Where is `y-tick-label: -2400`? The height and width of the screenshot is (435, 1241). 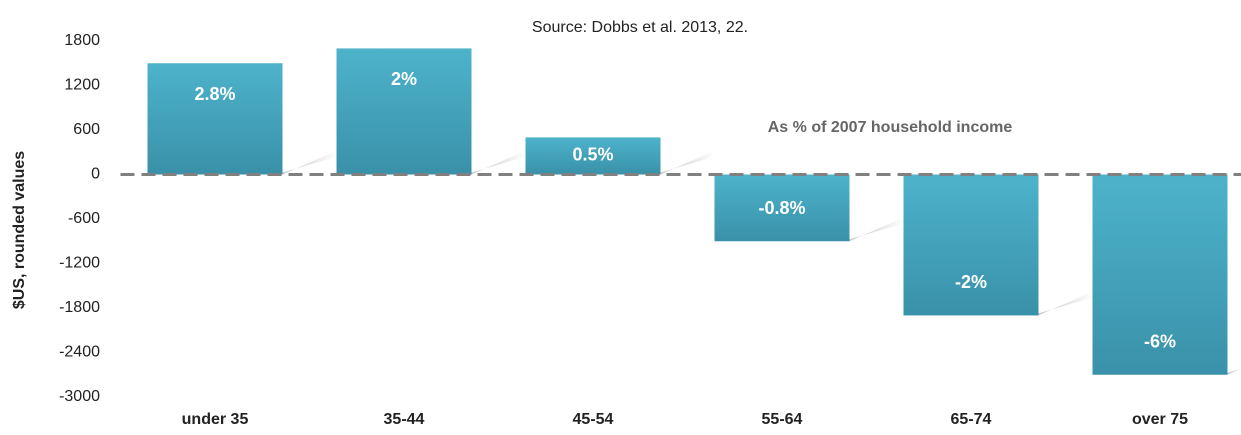 y-tick-label: -2400 is located at coordinates (79, 352).